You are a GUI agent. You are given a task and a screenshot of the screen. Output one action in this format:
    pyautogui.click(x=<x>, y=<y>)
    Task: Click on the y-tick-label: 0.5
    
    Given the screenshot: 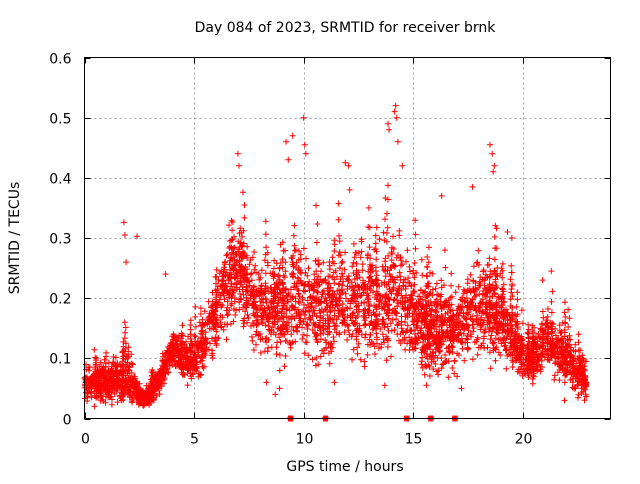 What is the action you would take?
    pyautogui.click(x=60, y=120)
    